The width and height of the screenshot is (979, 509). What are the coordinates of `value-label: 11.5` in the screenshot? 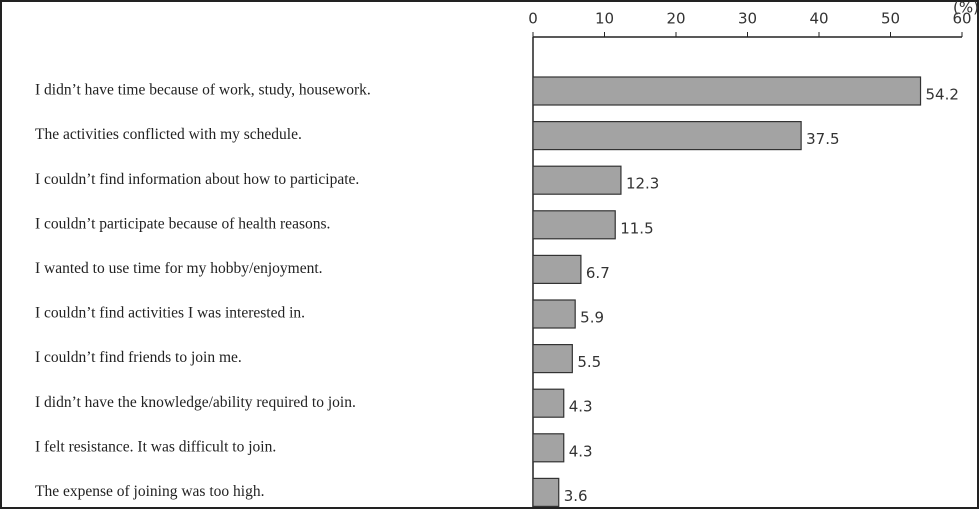 It's located at (636, 228).